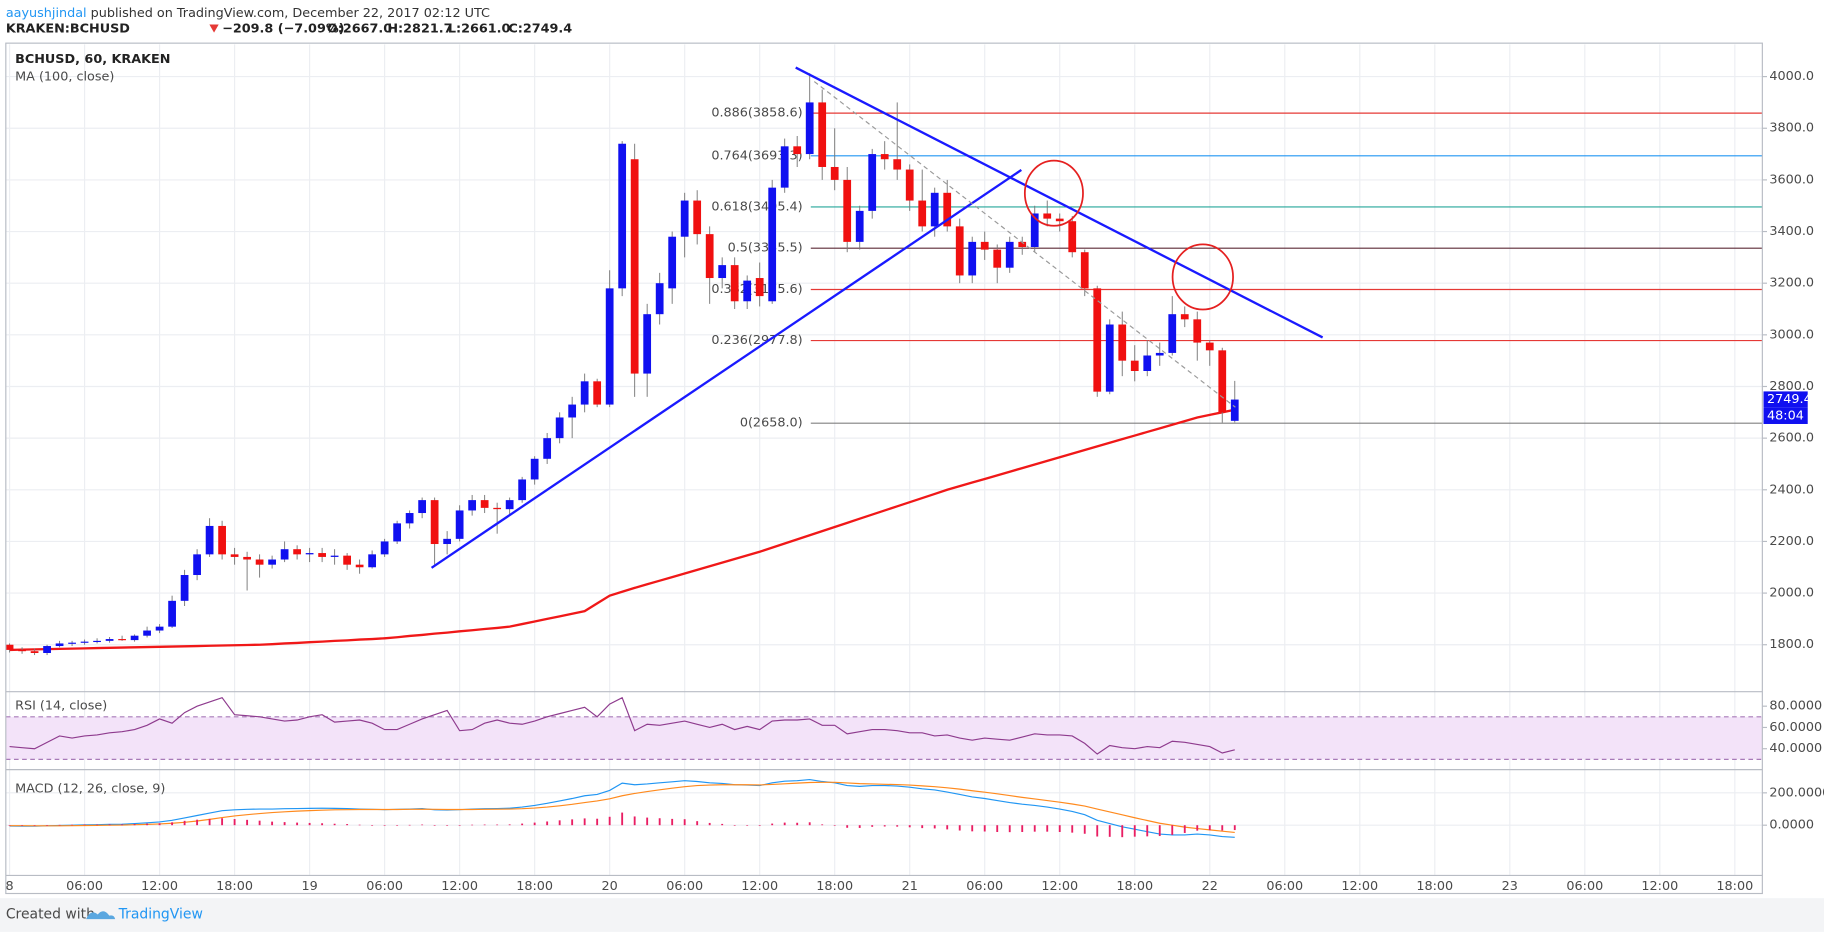 The width and height of the screenshot is (1824, 932). What do you see at coordinates (1791, 438) in the screenshot?
I see `y-tick-label: 2600.0` at bounding box center [1791, 438].